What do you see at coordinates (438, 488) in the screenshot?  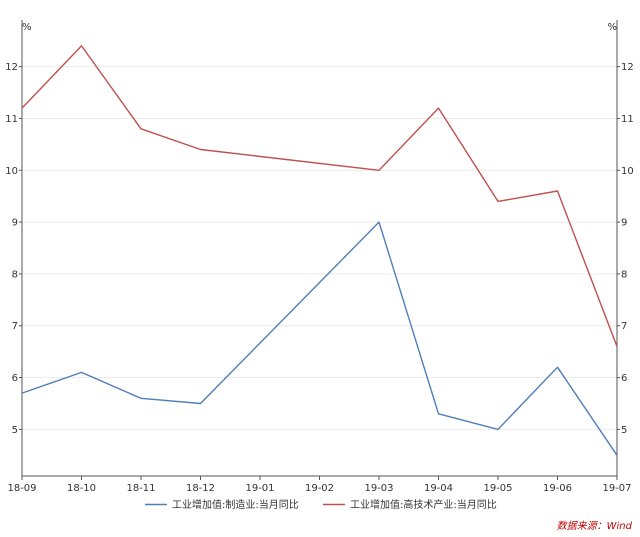 I see `x-tick-label: 19-04` at bounding box center [438, 488].